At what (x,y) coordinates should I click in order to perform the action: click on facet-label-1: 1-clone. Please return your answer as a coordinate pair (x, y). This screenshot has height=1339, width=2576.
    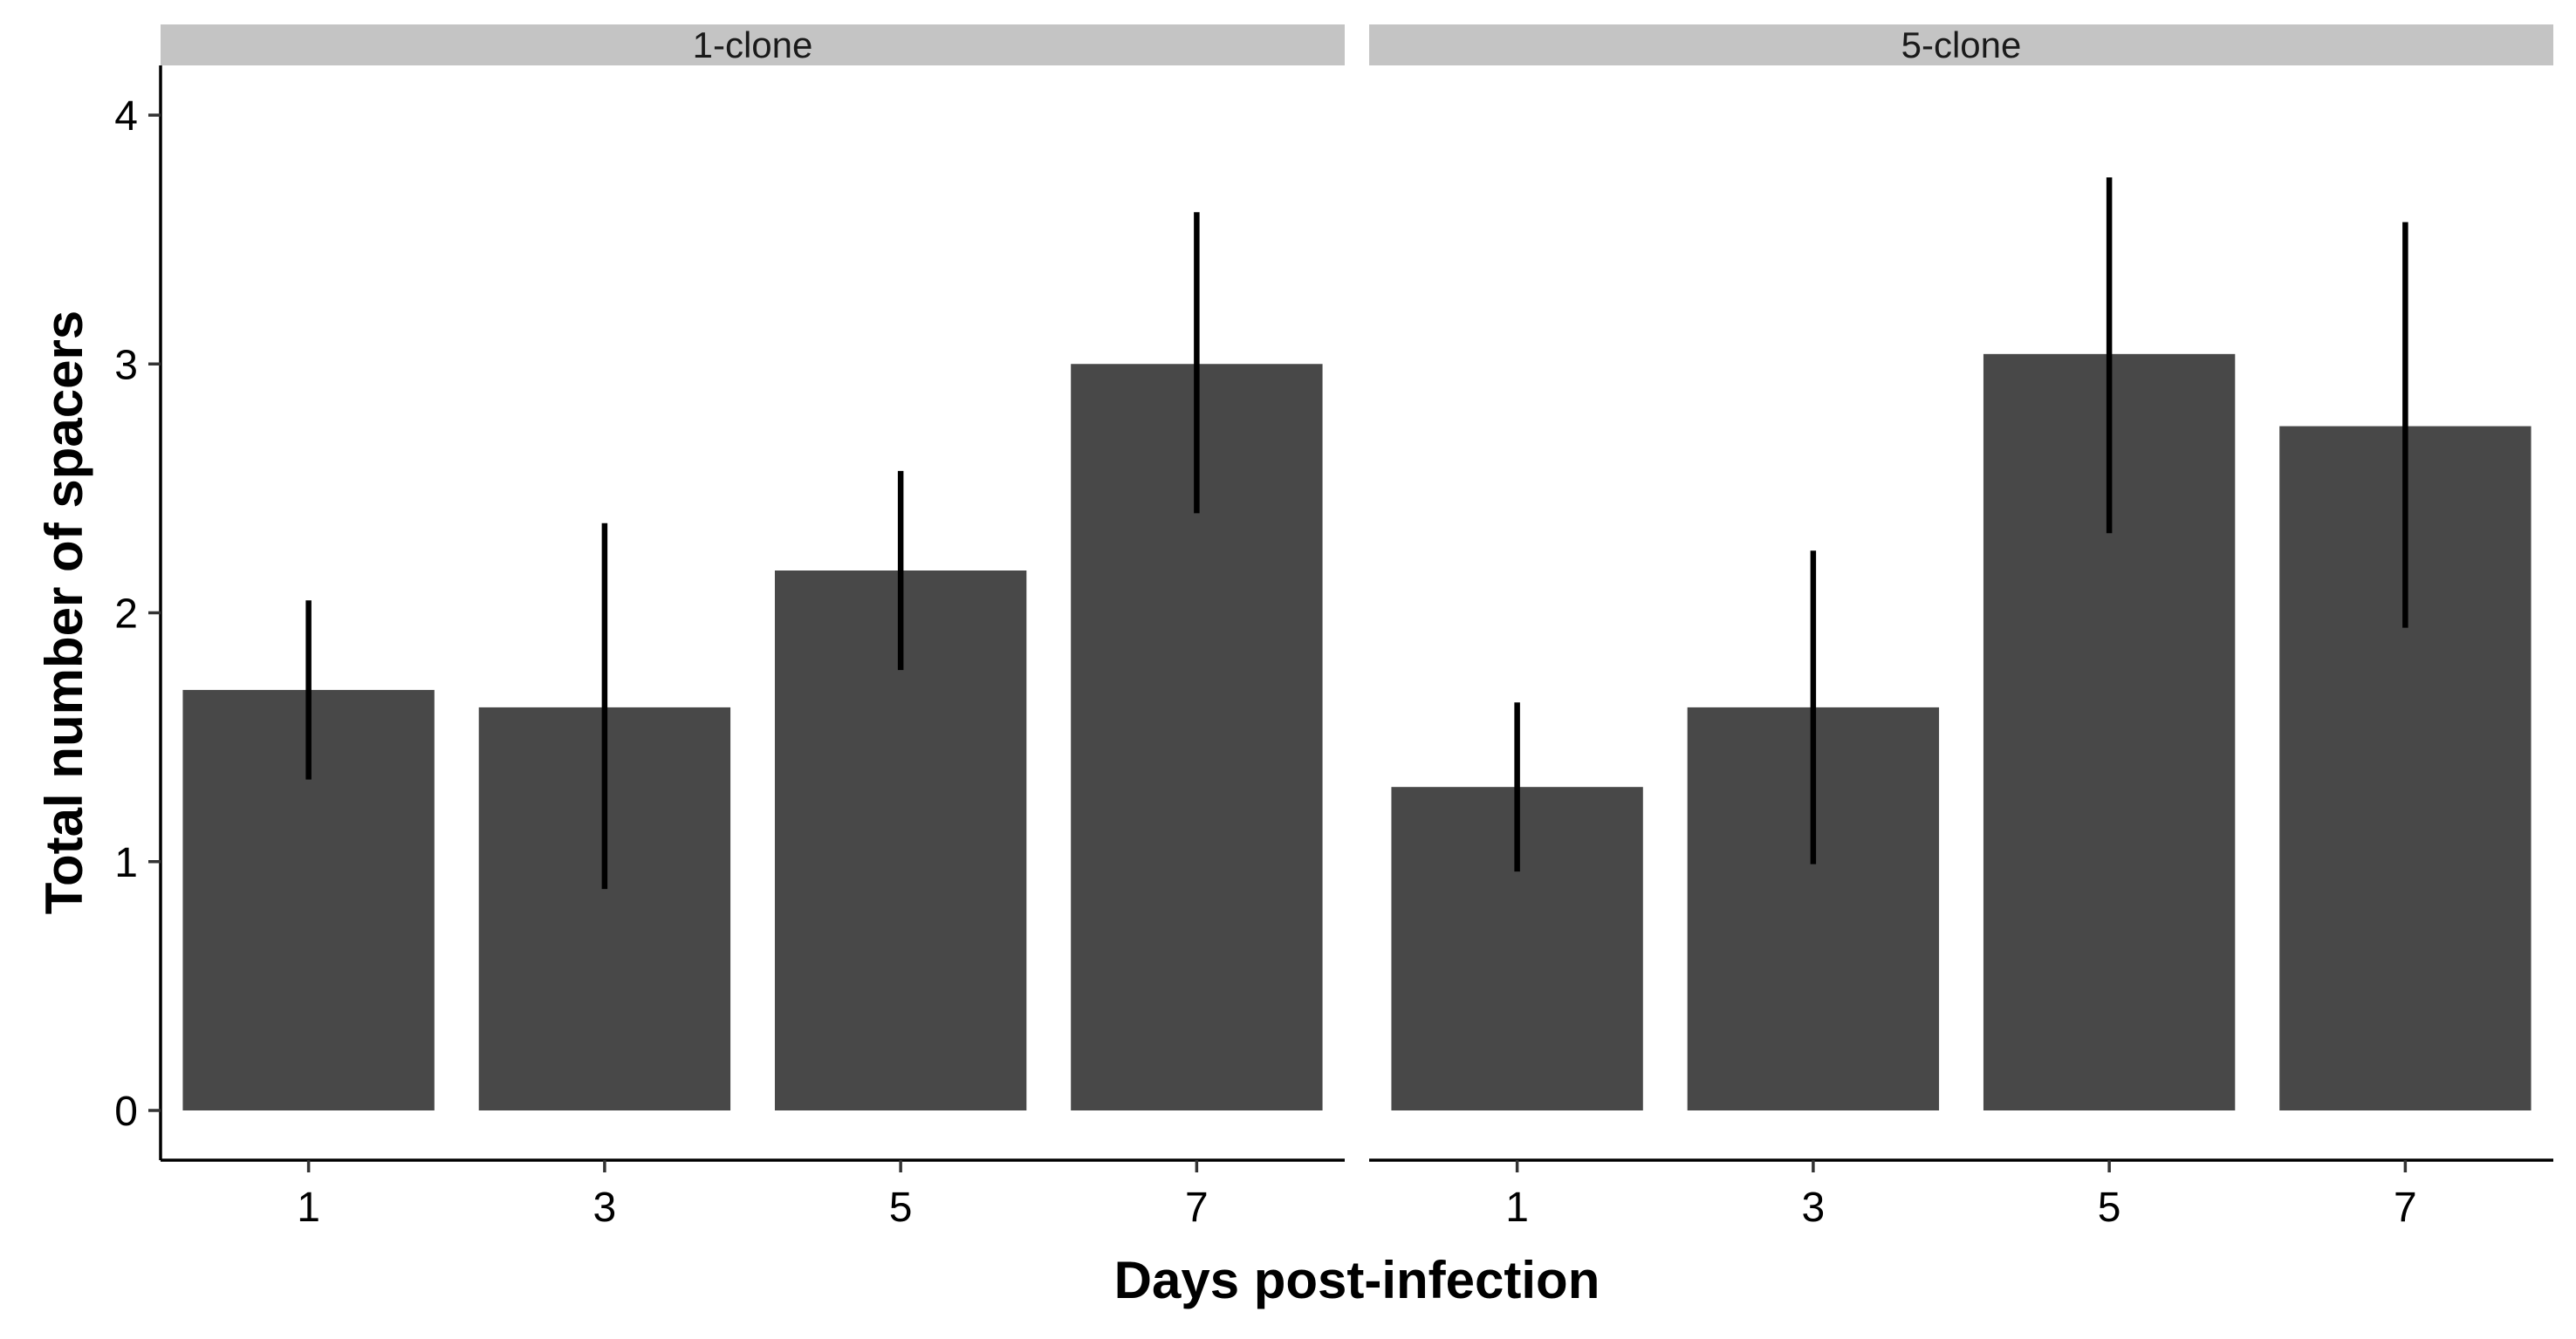
    Looking at the image, I should click on (753, 44).